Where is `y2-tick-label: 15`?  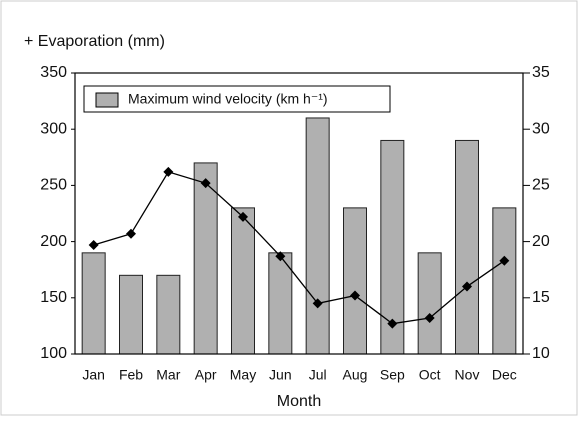 y2-tick-label: 15 is located at coordinates (541, 297).